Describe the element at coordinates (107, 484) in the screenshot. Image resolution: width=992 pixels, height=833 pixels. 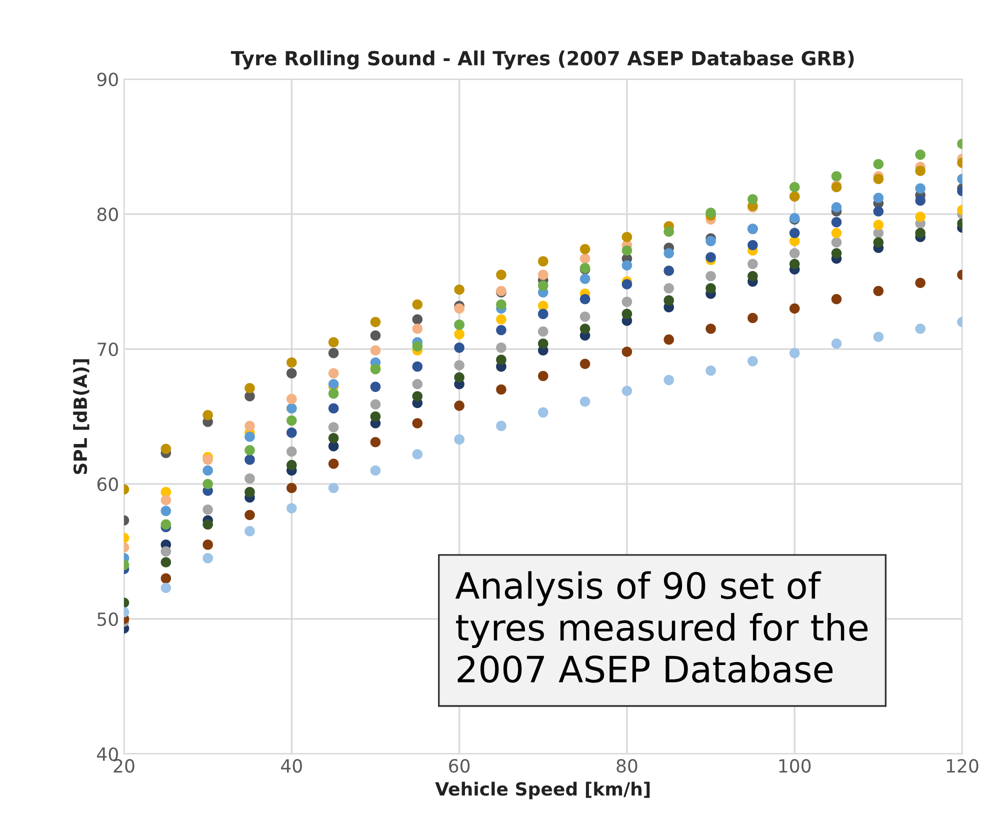
I see `y-tick-label: 60` at that location.